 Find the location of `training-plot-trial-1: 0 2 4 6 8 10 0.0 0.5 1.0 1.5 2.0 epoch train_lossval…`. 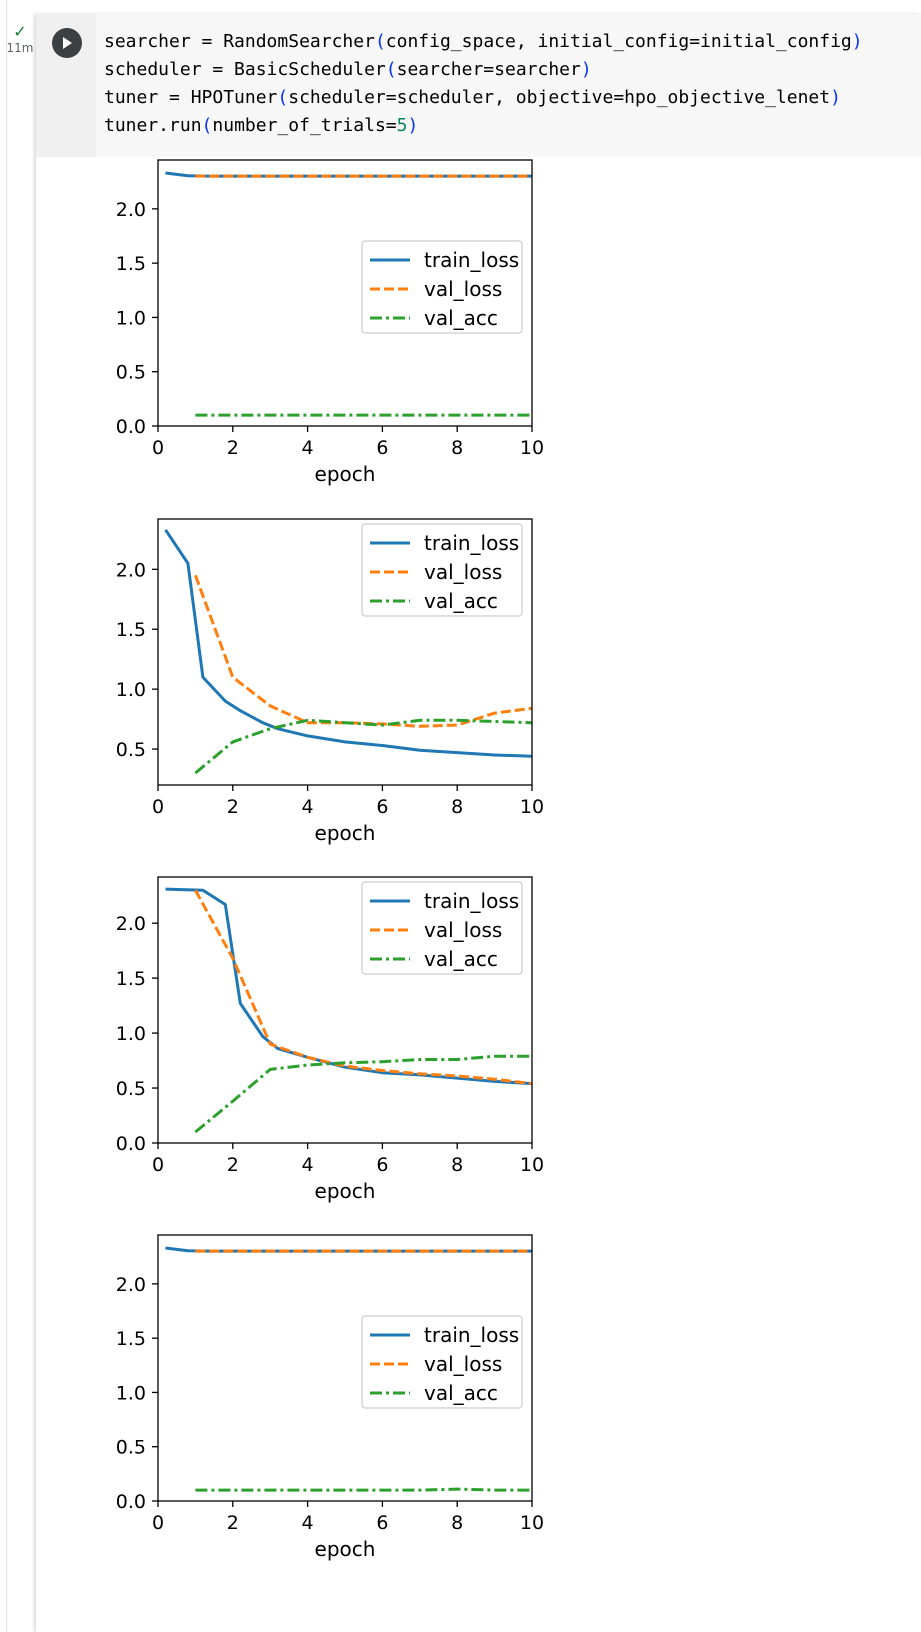

training-plot-trial-1: 0 2 4 6 8 10 0.0 0.5 1.0 1.5 2.0 epoch train_lossval… is located at coordinates (330, 322).